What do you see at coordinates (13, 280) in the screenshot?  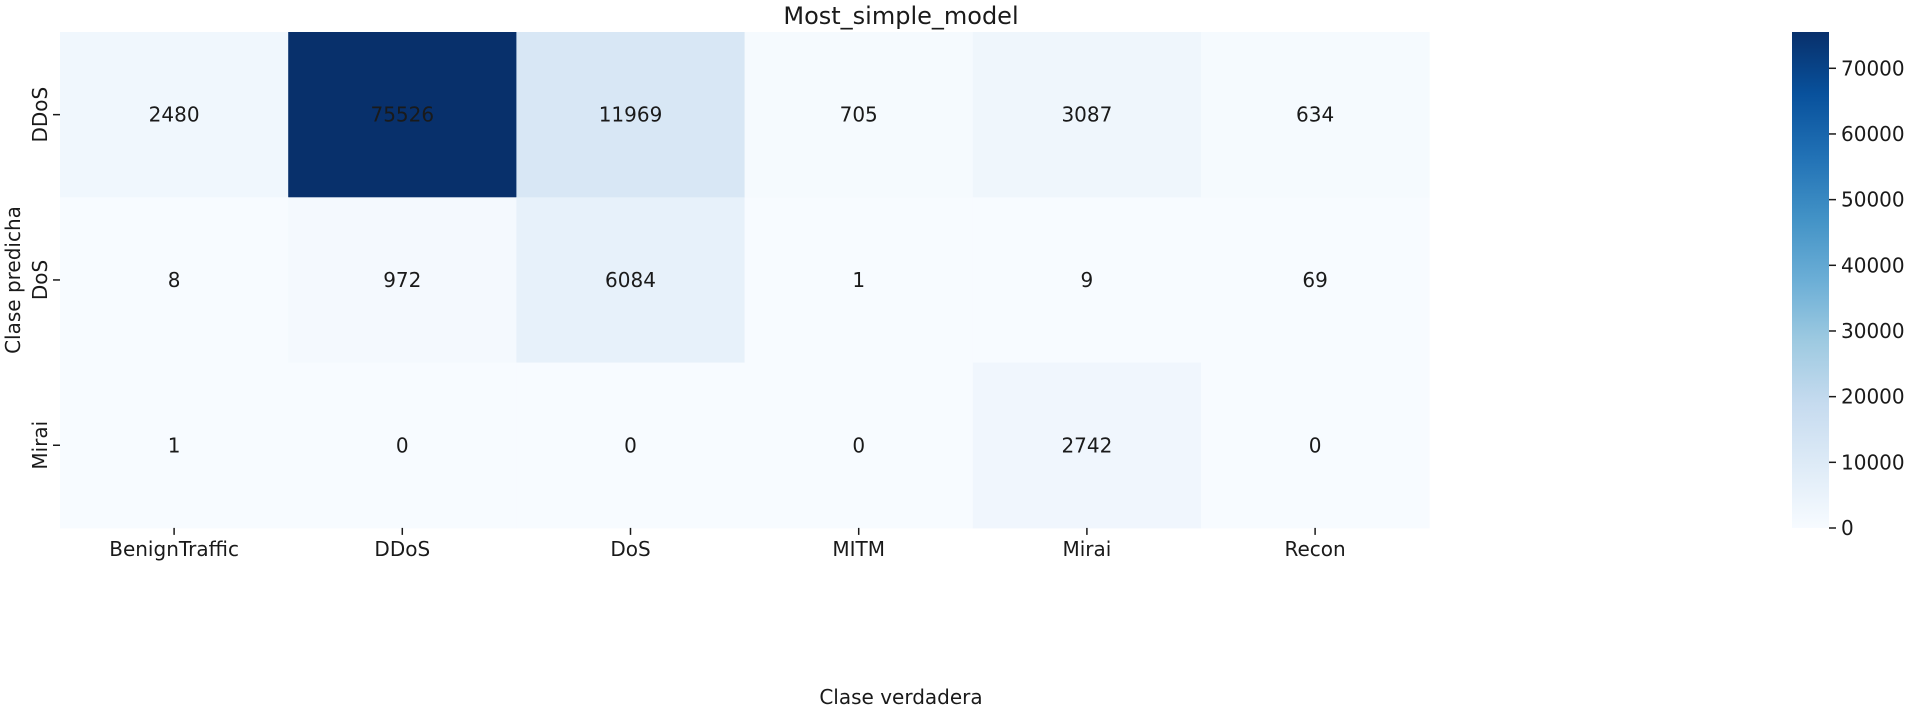 I see `y-axis-label: Clase predicha` at bounding box center [13, 280].